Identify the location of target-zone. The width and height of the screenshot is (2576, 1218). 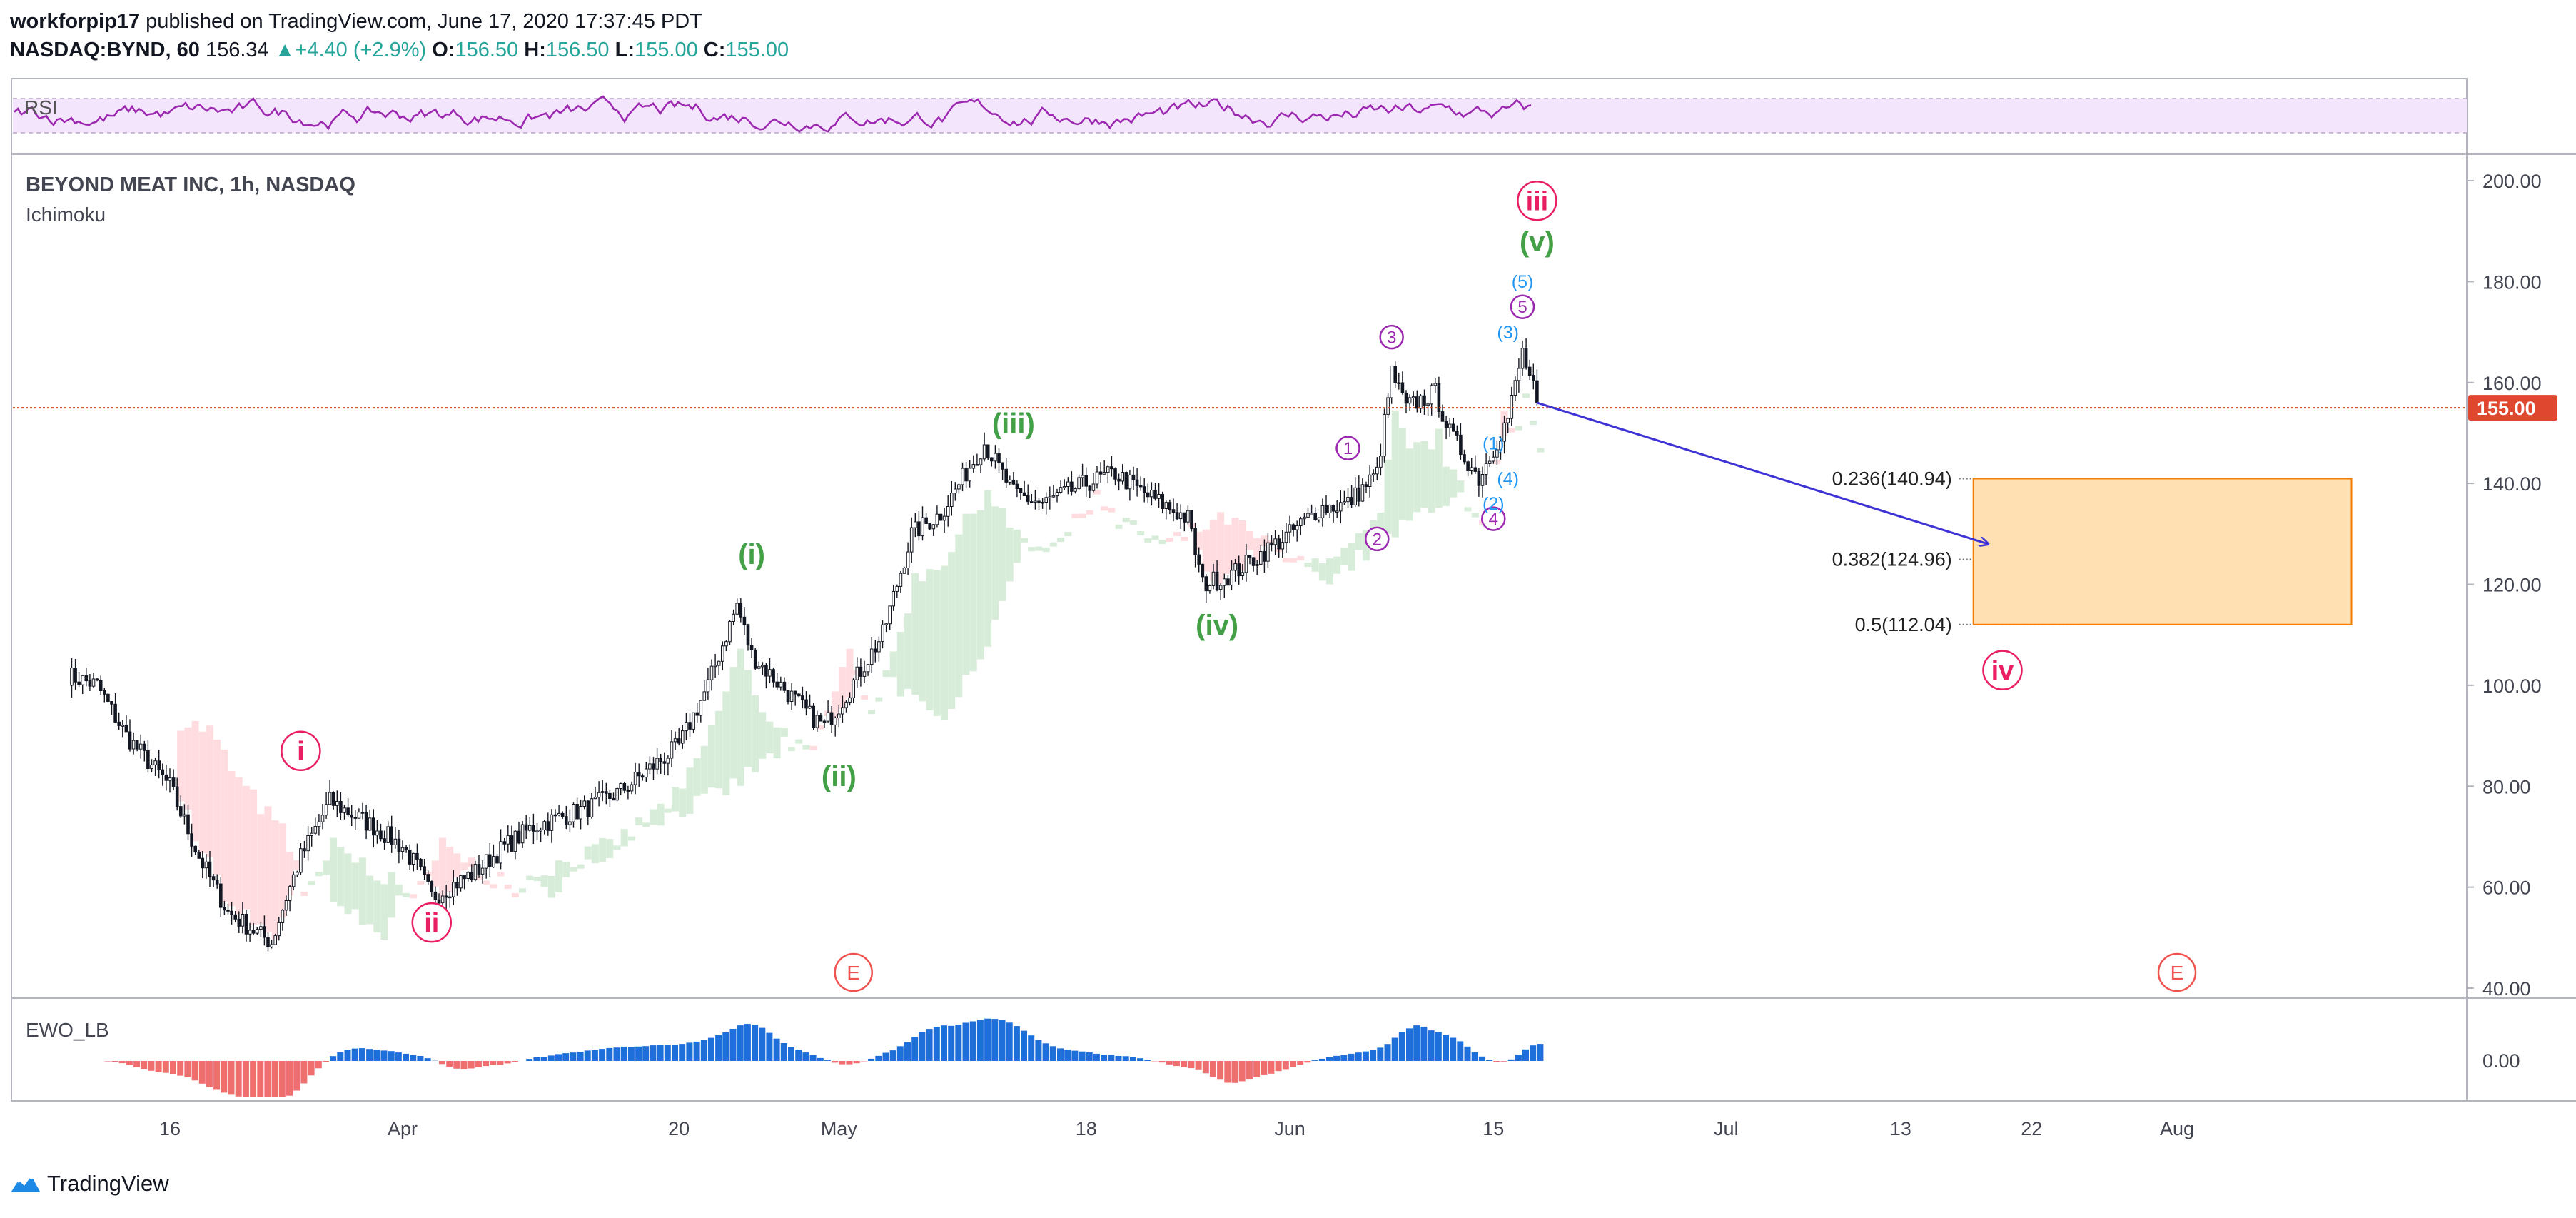
(2162, 551).